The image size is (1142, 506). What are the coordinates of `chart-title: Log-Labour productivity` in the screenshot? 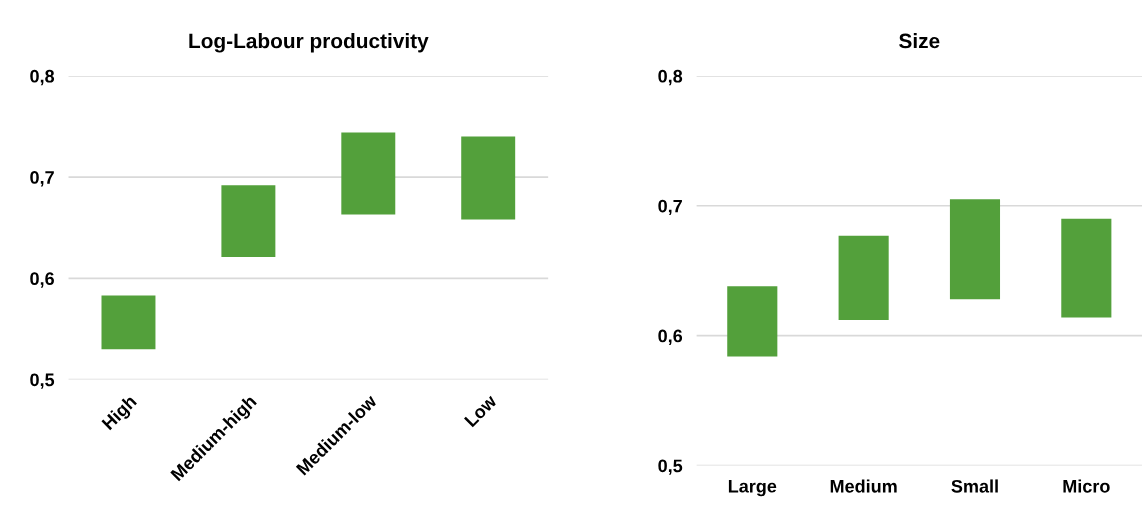 It's located at (309, 43).